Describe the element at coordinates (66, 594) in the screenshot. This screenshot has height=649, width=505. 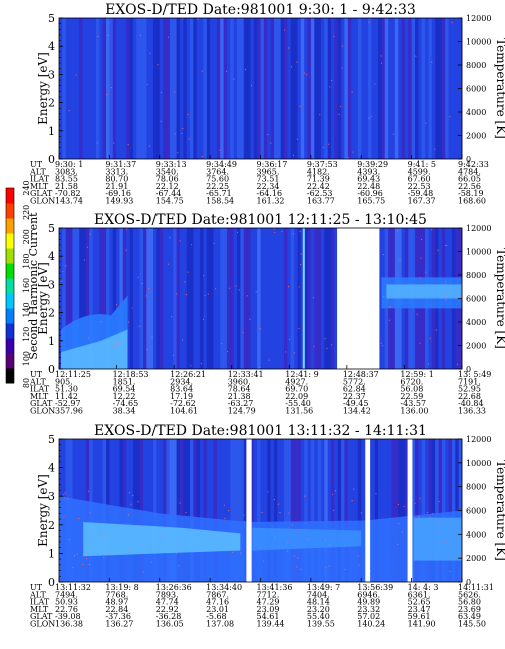
I see `table-cell: 7494.` at that location.